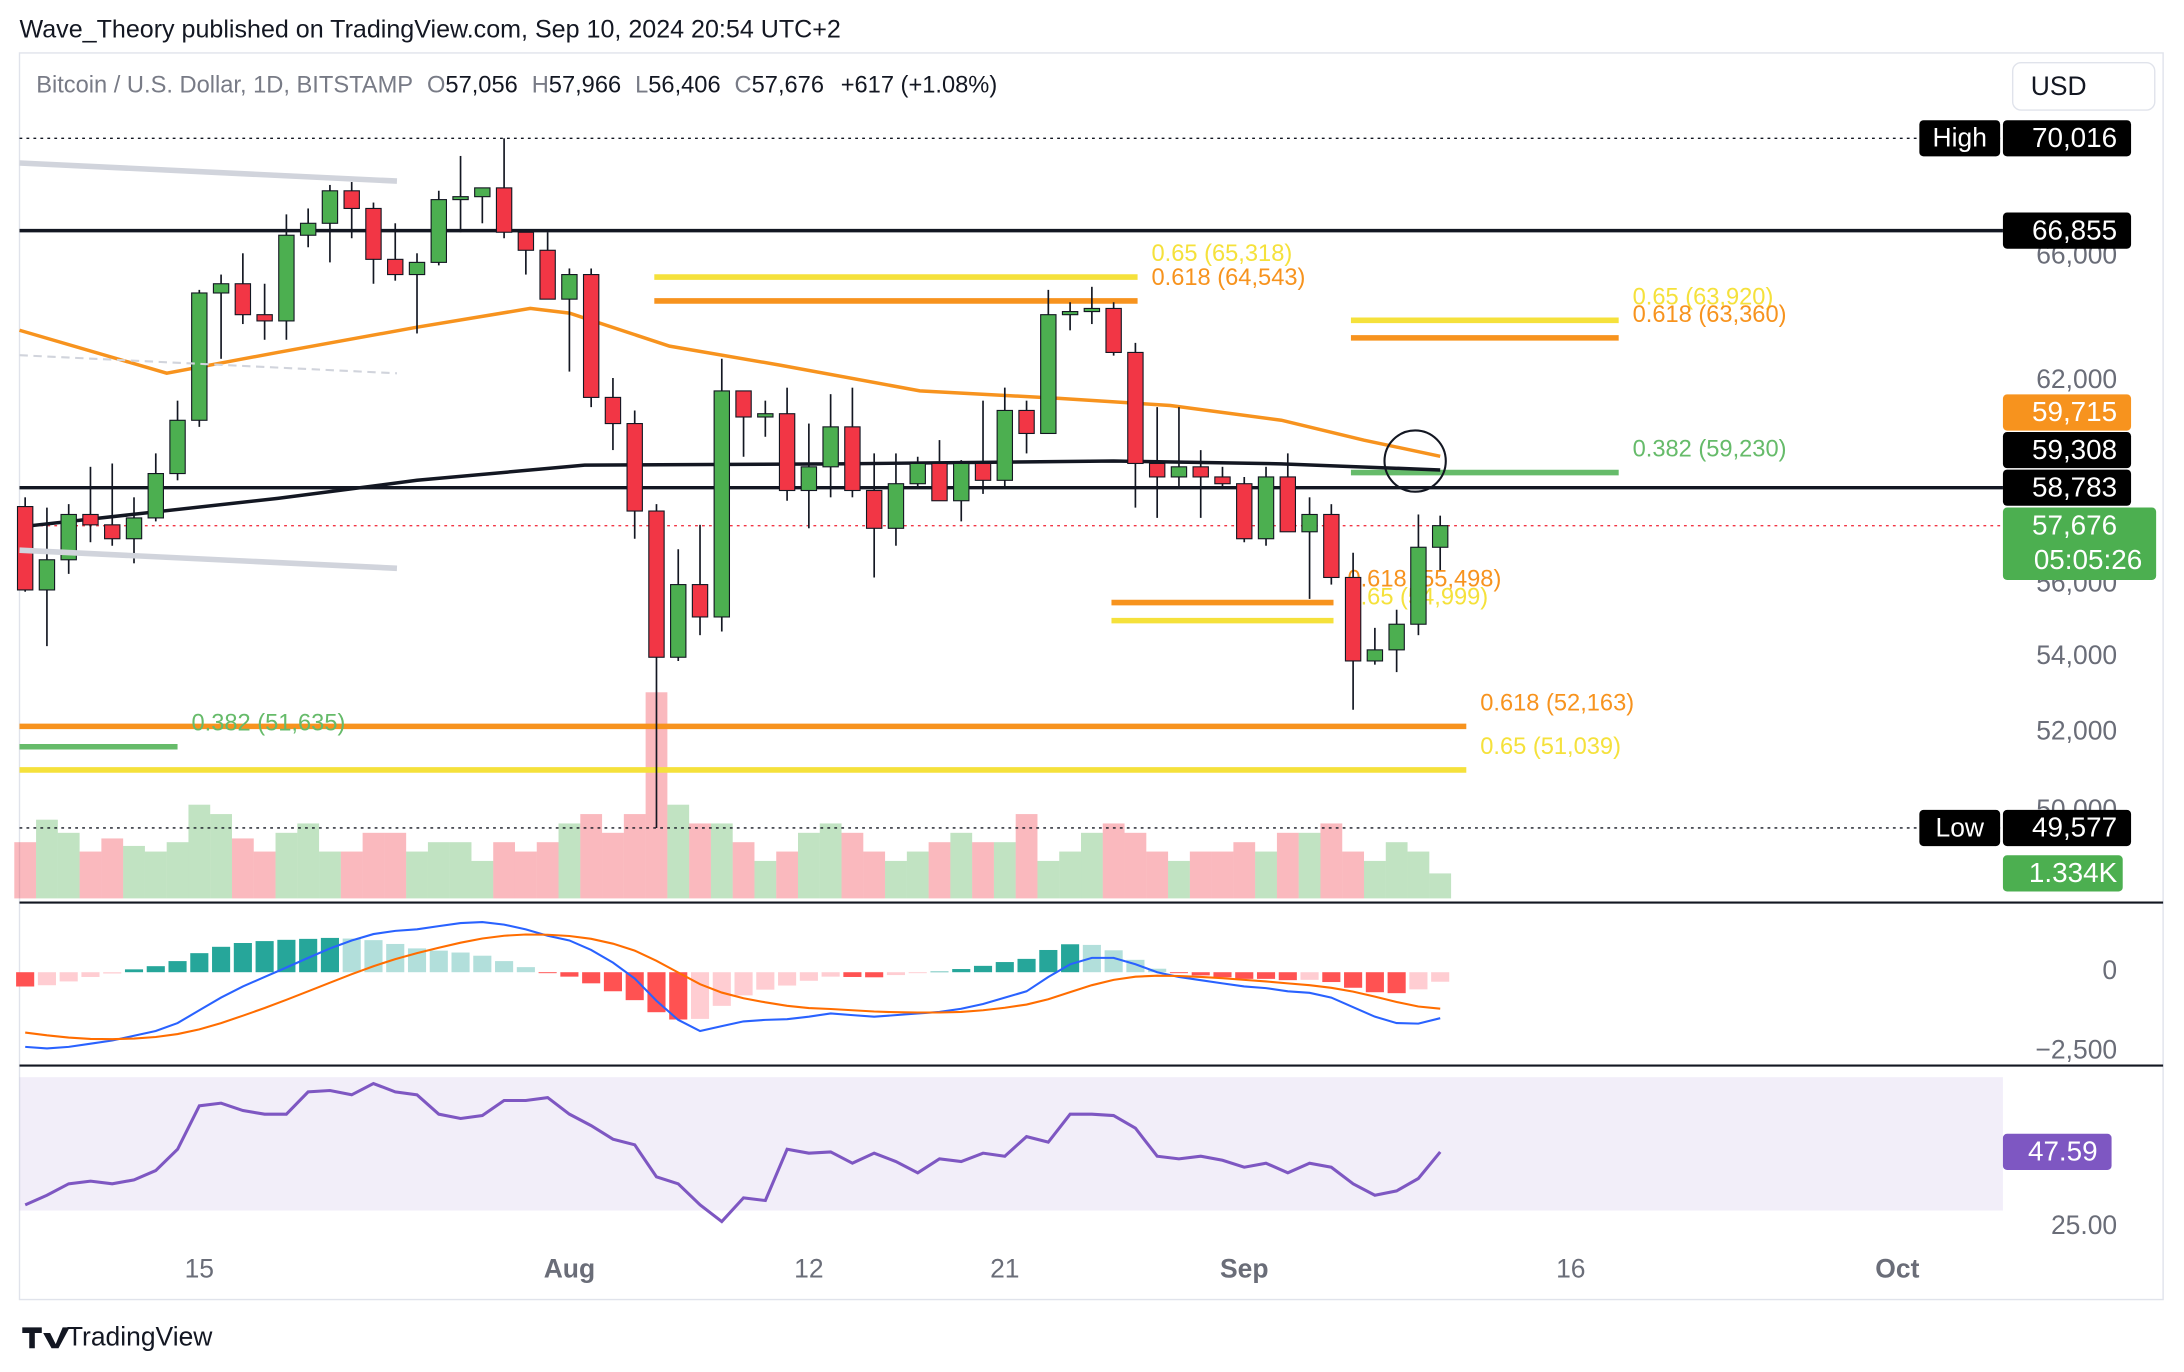  What do you see at coordinates (2109, 970) in the screenshot?
I see `y-tick-label: 0` at bounding box center [2109, 970].